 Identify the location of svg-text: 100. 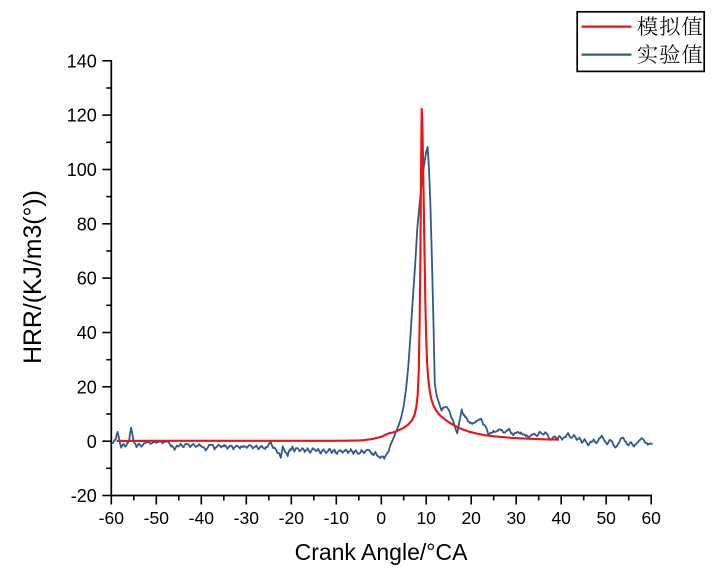
(82, 170).